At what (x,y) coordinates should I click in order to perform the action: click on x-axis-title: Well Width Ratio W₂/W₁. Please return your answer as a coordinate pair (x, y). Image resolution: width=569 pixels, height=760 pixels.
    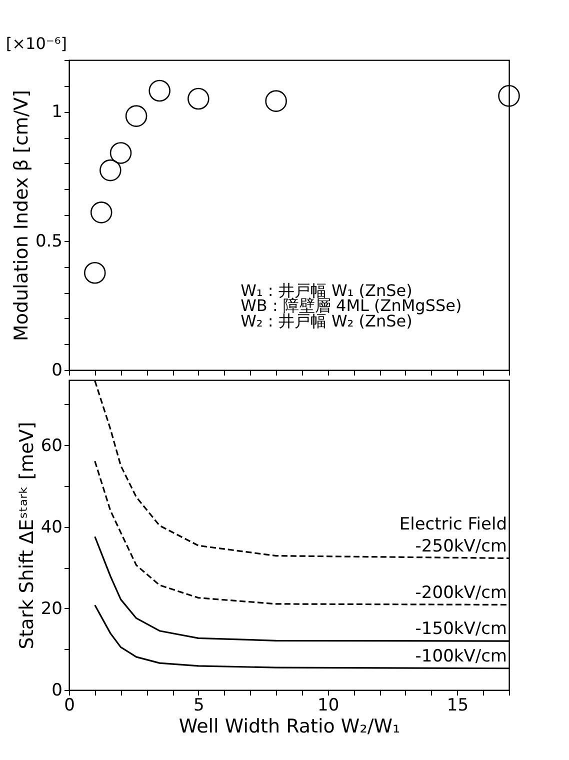
    Looking at the image, I should click on (289, 727).